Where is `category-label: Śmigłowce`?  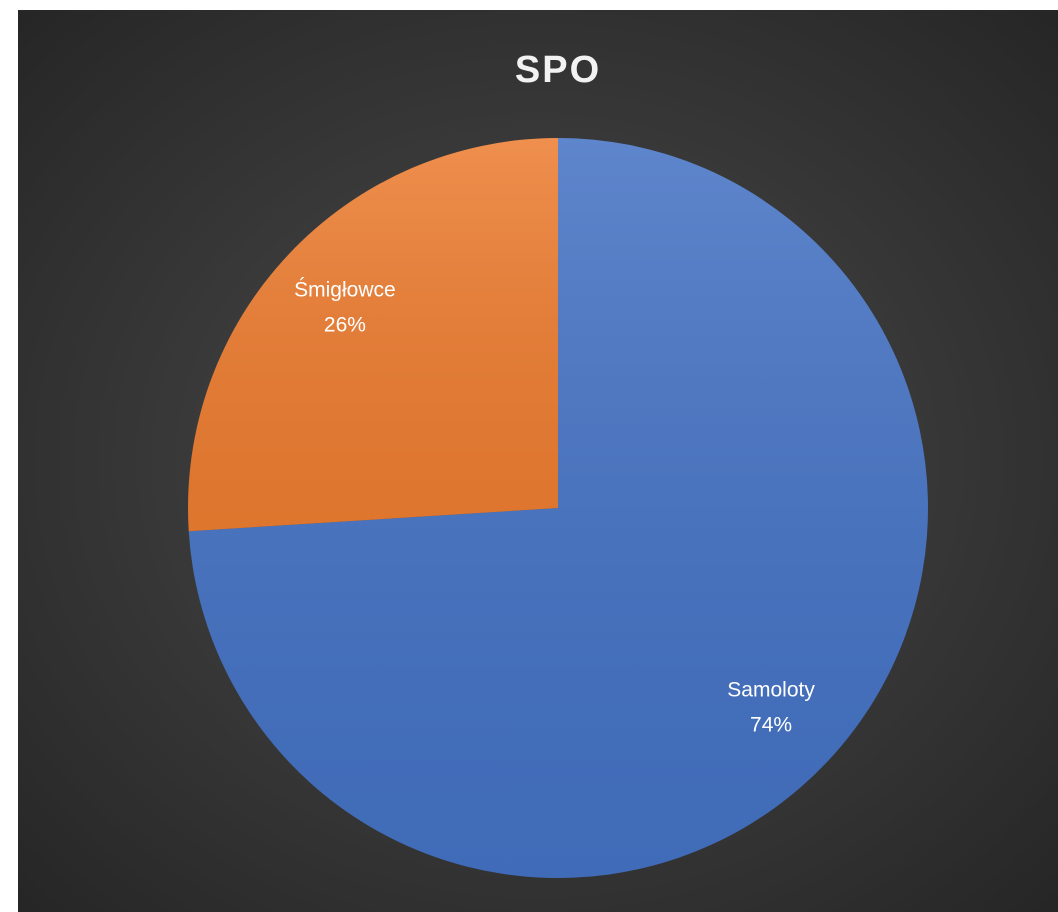 category-label: Śmigłowce is located at coordinates (345, 289).